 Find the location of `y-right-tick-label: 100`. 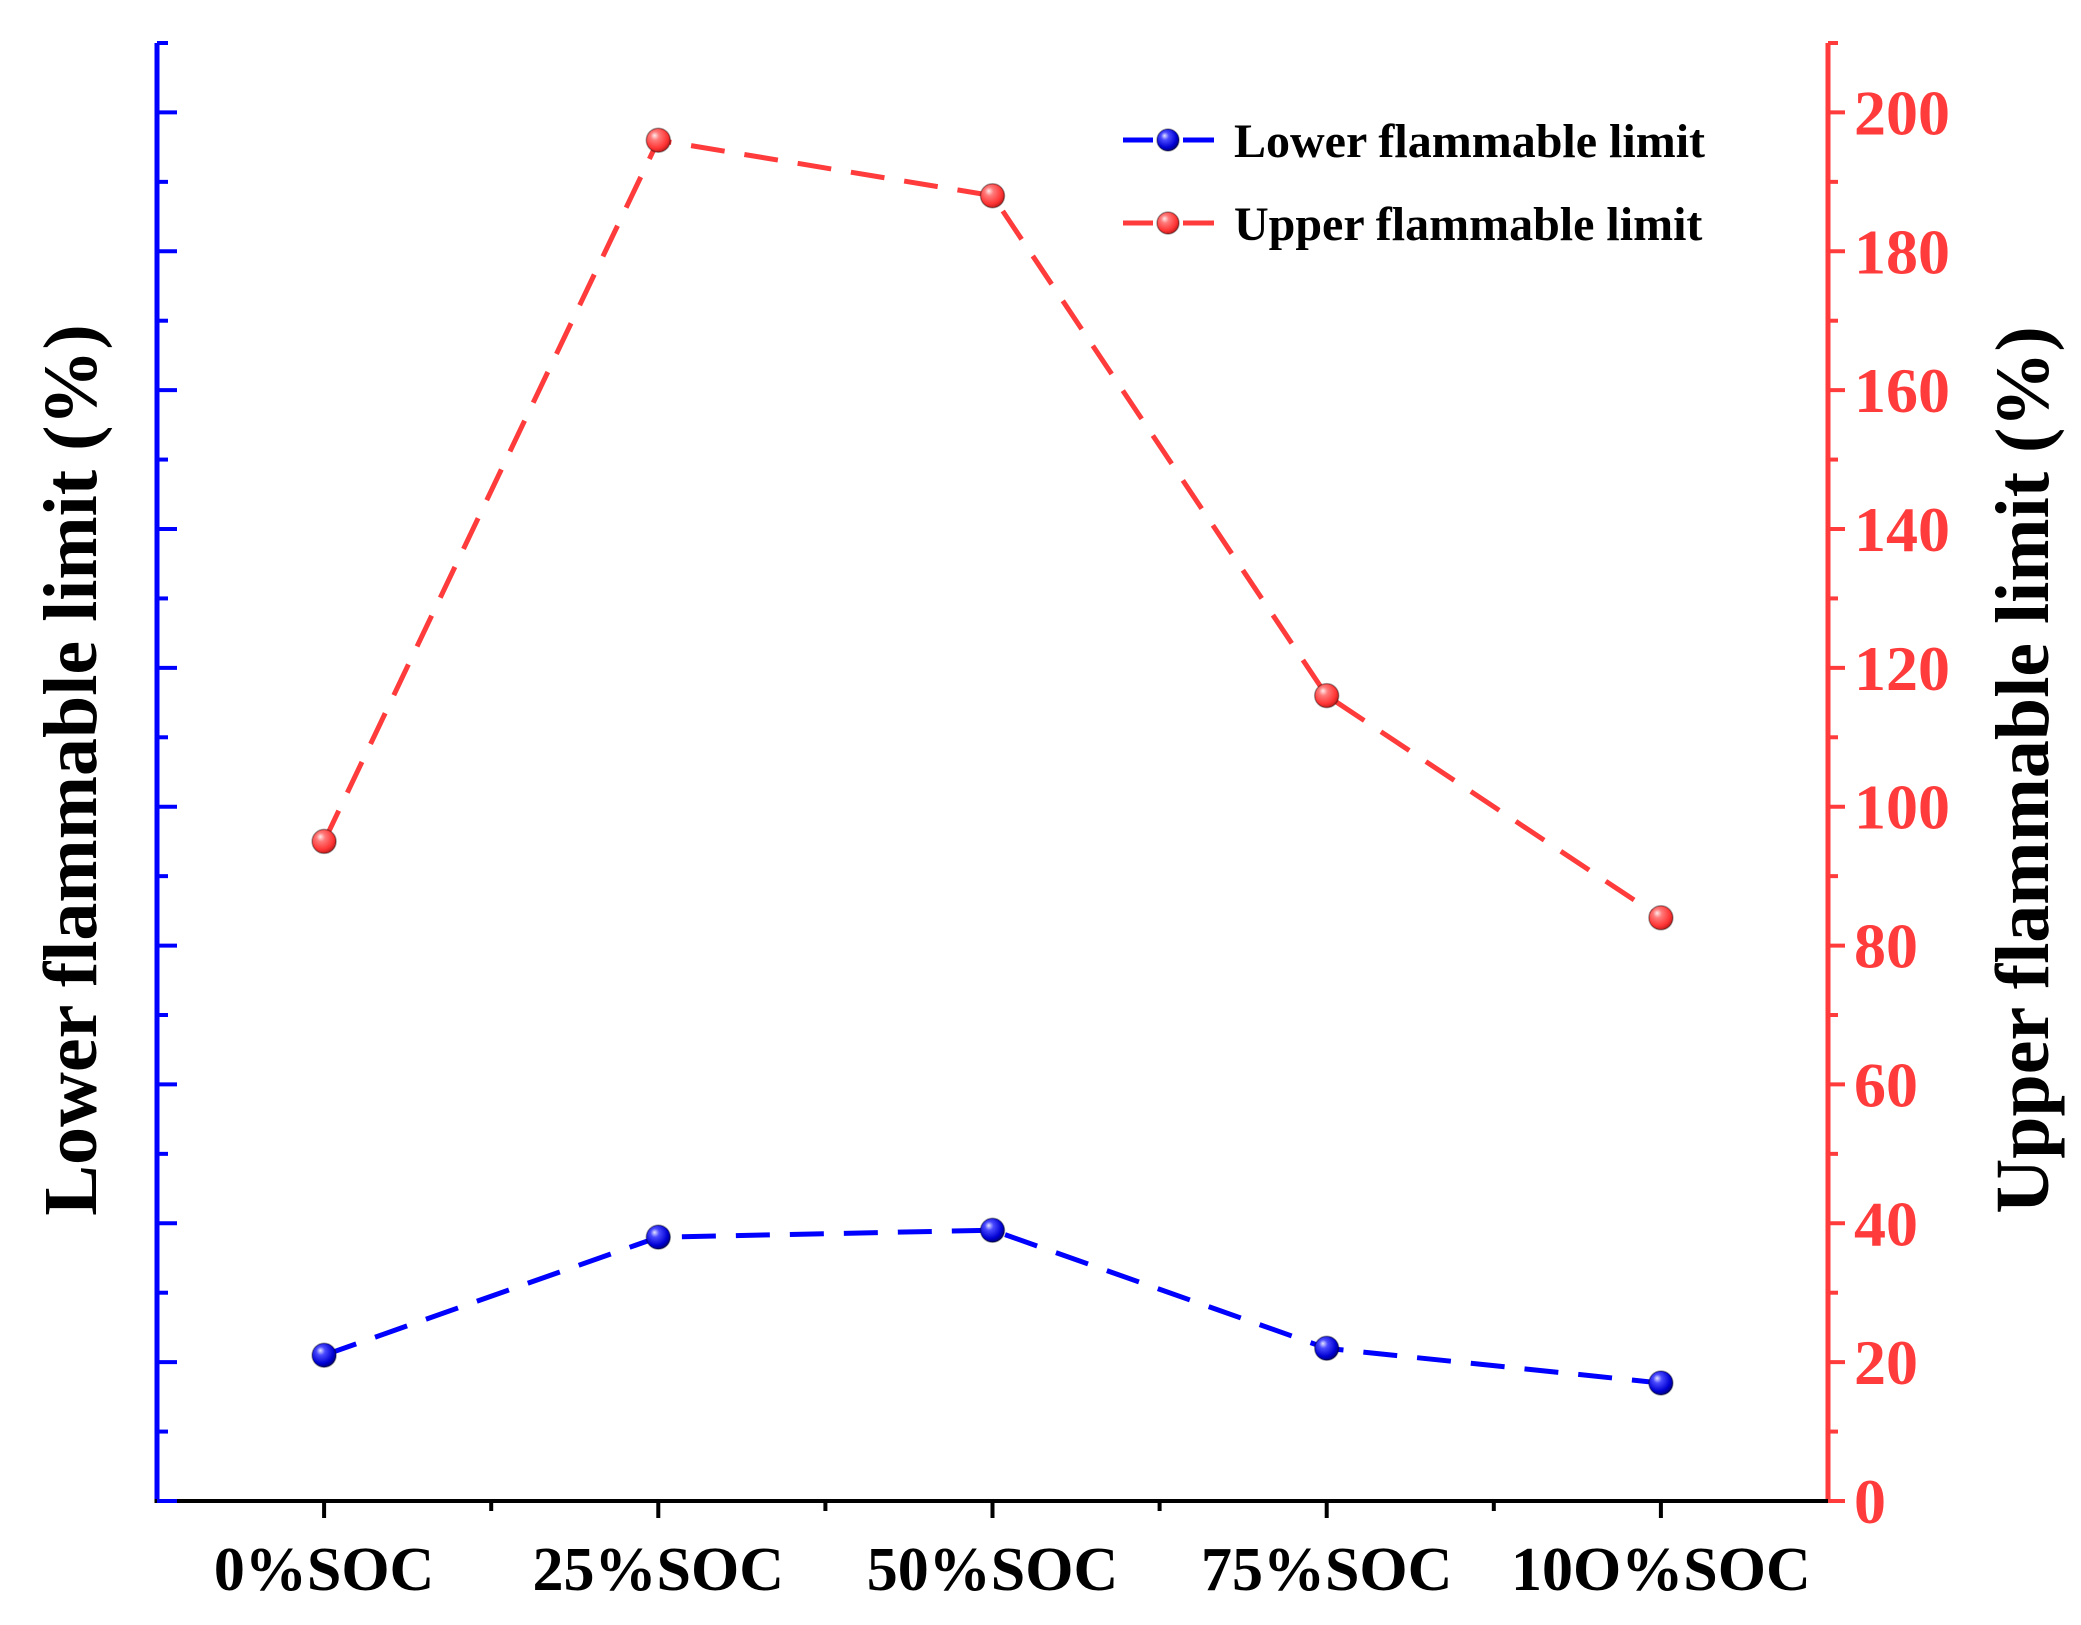

y-right-tick-label: 100 is located at coordinates (1902, 807).